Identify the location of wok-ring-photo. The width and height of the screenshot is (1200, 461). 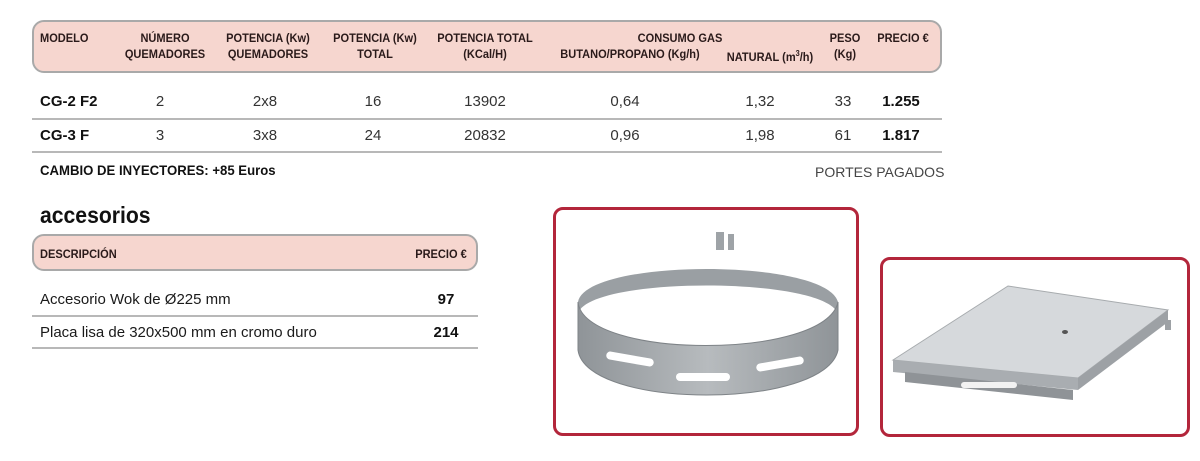
(706, 321).